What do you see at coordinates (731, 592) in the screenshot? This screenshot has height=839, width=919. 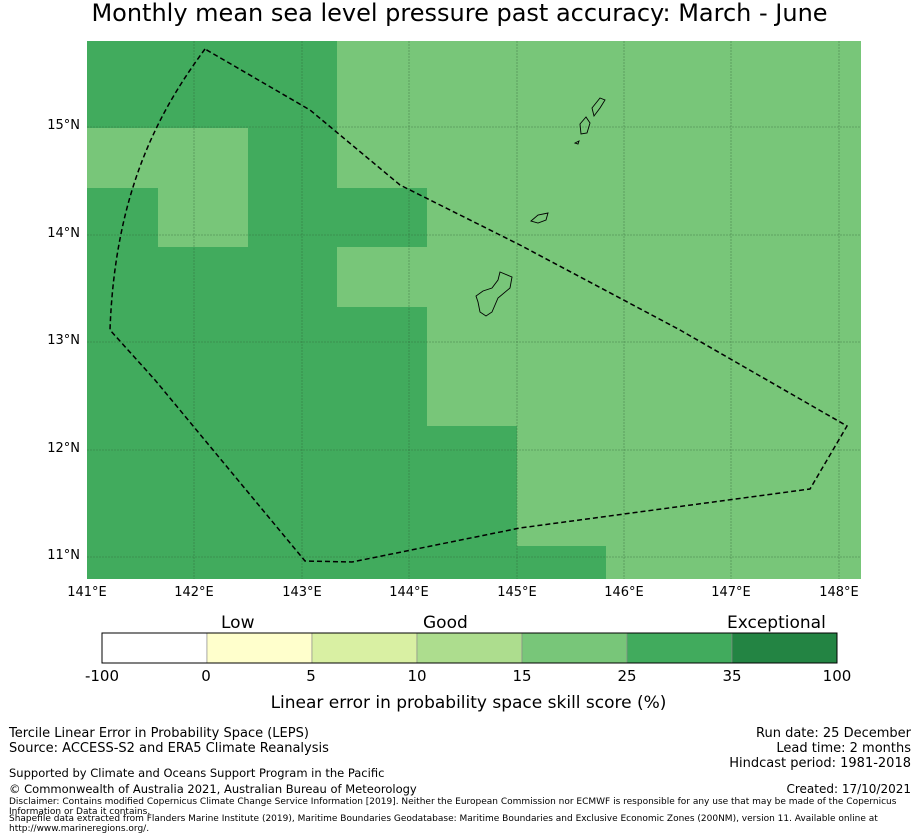 I see `lon-label: 147°E` at bounding box center [731, 592].